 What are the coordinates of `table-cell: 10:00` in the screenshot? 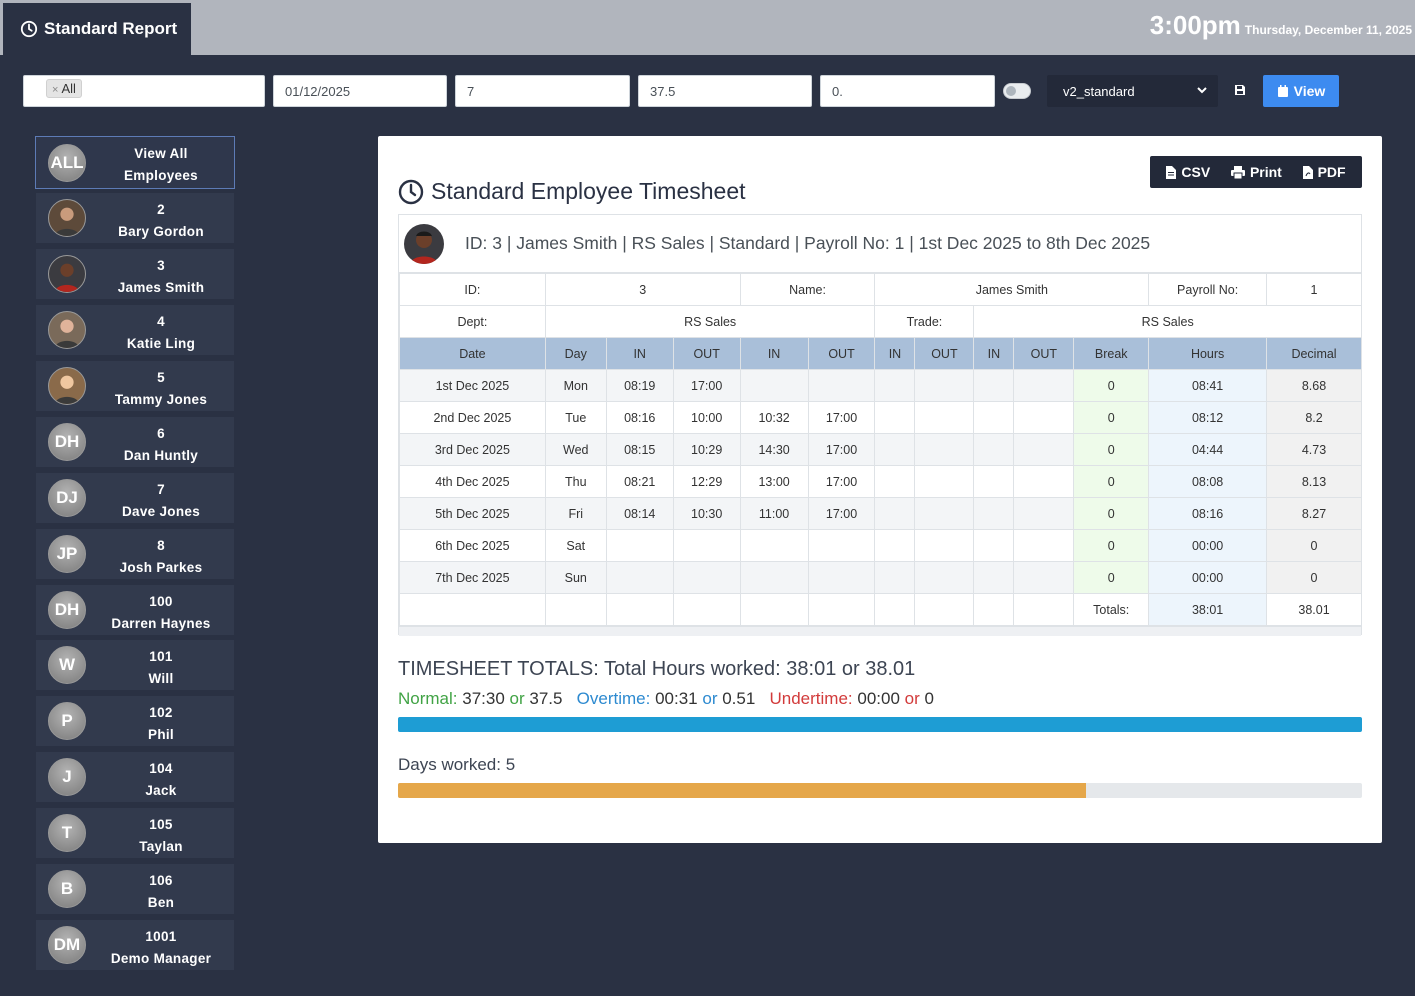 It's located at (706, 417).